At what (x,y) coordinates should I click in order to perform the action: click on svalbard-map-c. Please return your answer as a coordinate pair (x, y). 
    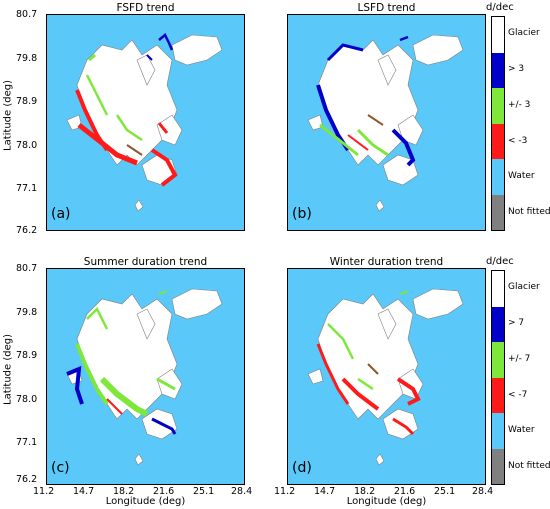
    Looking at the image, I should click on (144, 377).